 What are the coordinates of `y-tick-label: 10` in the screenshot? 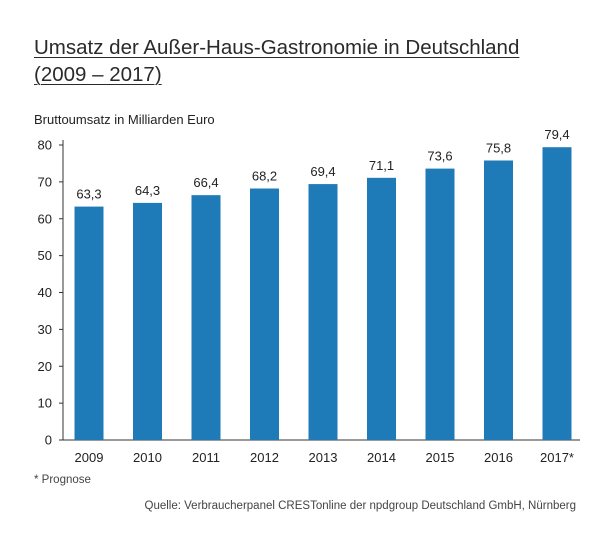 It's located at (45, 403).